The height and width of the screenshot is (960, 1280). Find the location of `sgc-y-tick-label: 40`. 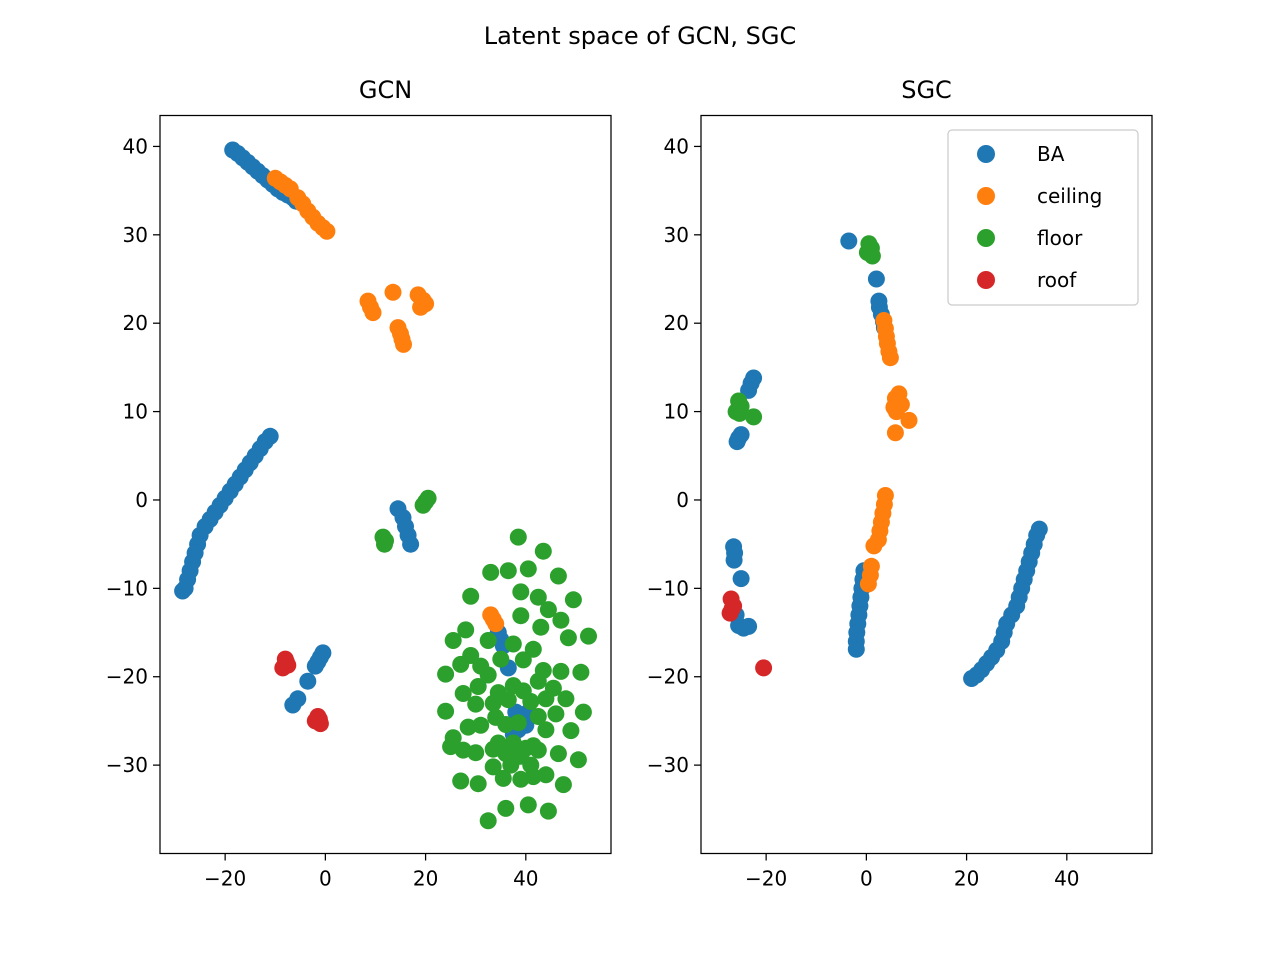

sgc-y-tick-label: 40 is located at coordinates (676, 146).